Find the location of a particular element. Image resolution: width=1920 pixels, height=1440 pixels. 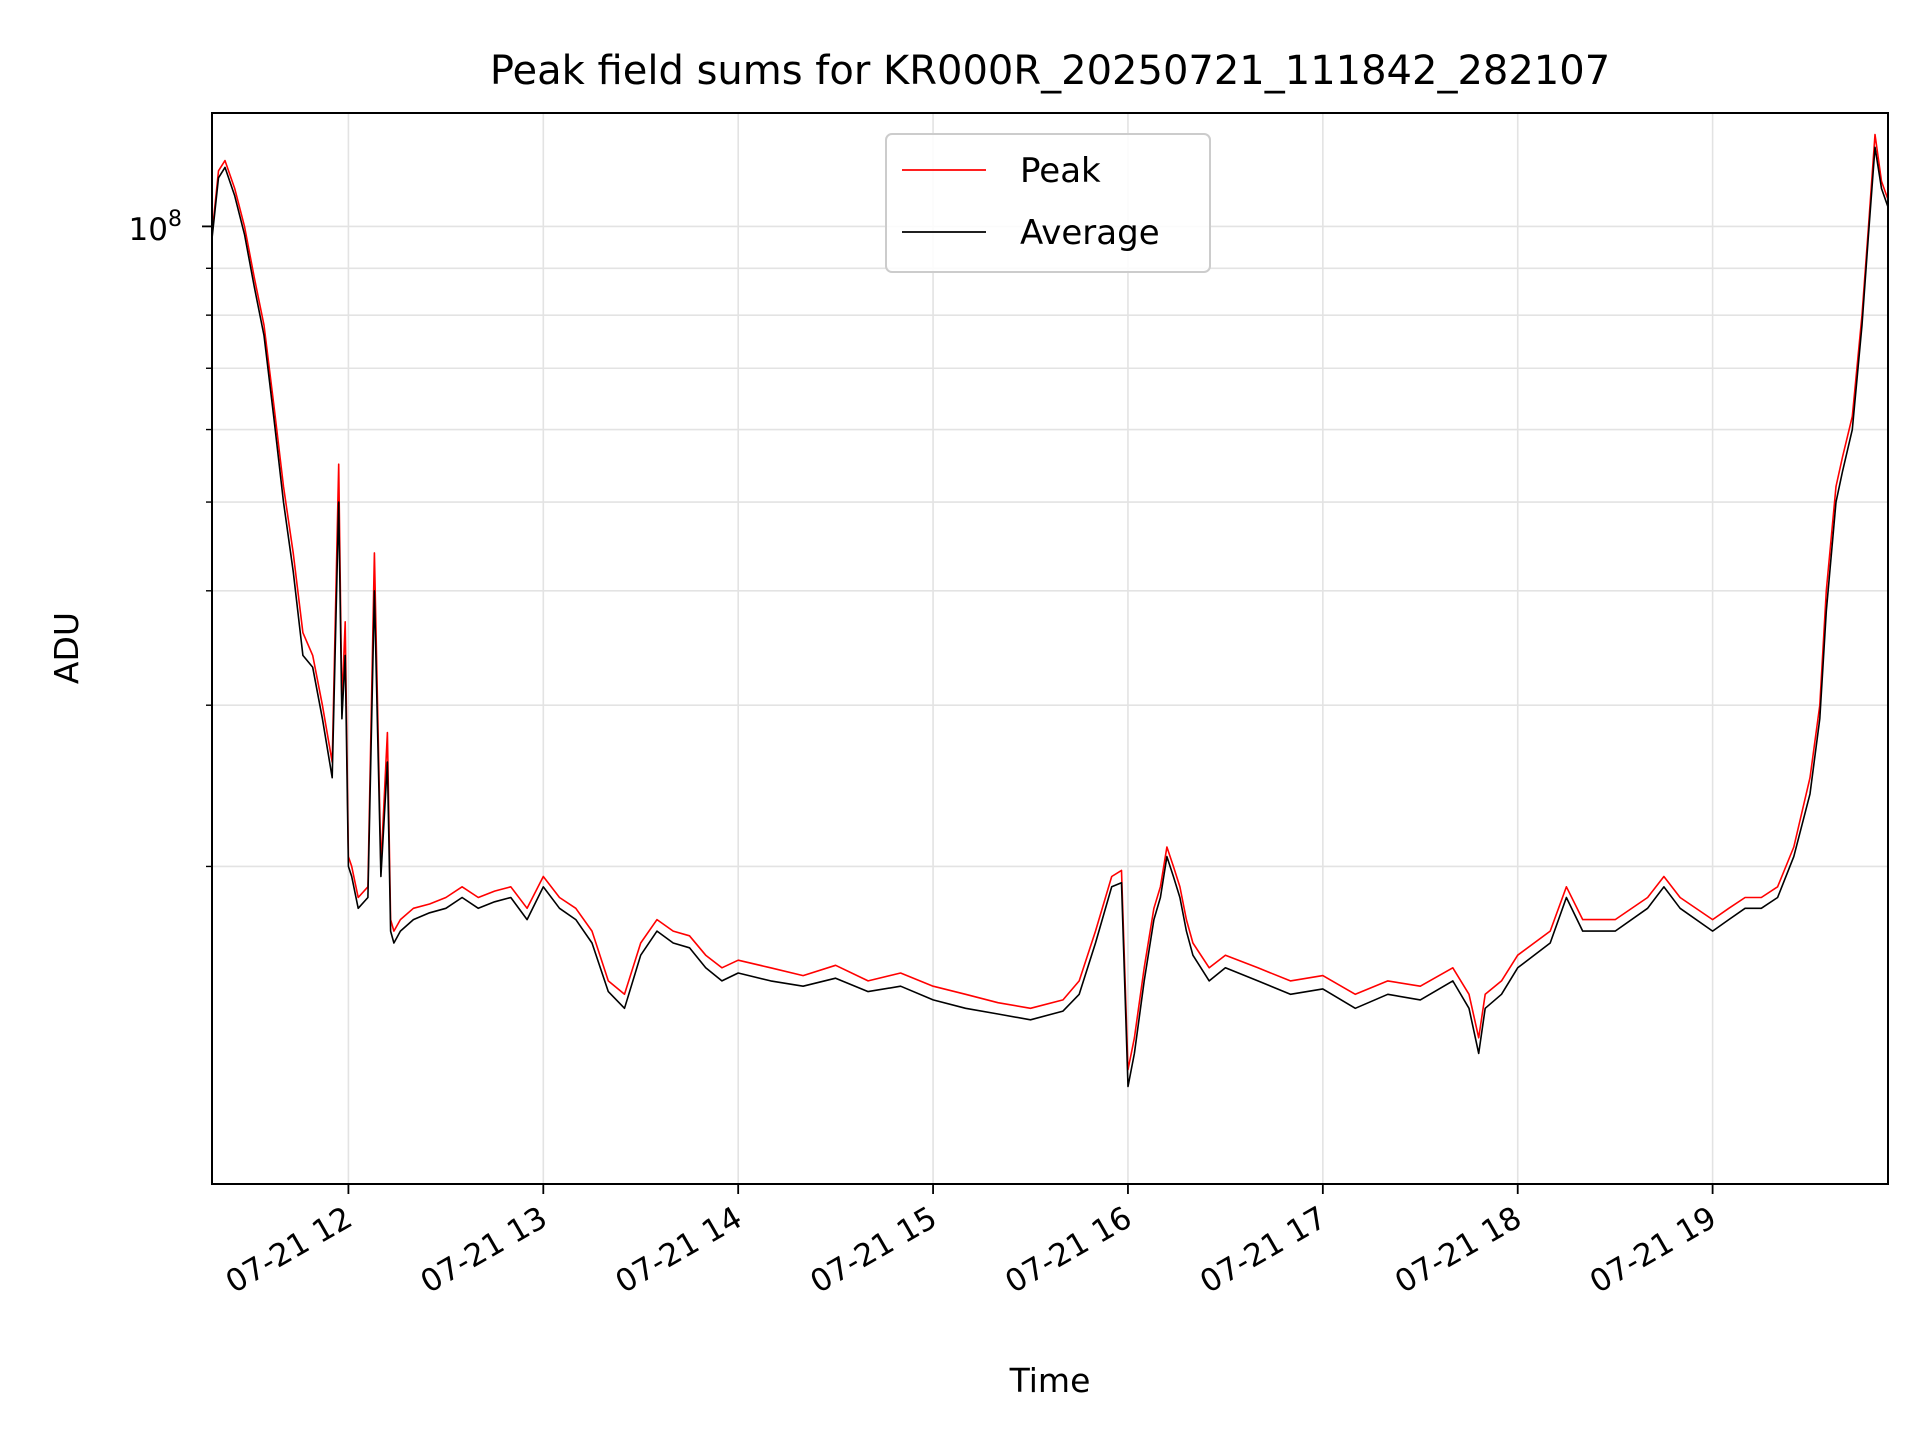

x-axis-label: Time is located at coordinates (1050, 1380).